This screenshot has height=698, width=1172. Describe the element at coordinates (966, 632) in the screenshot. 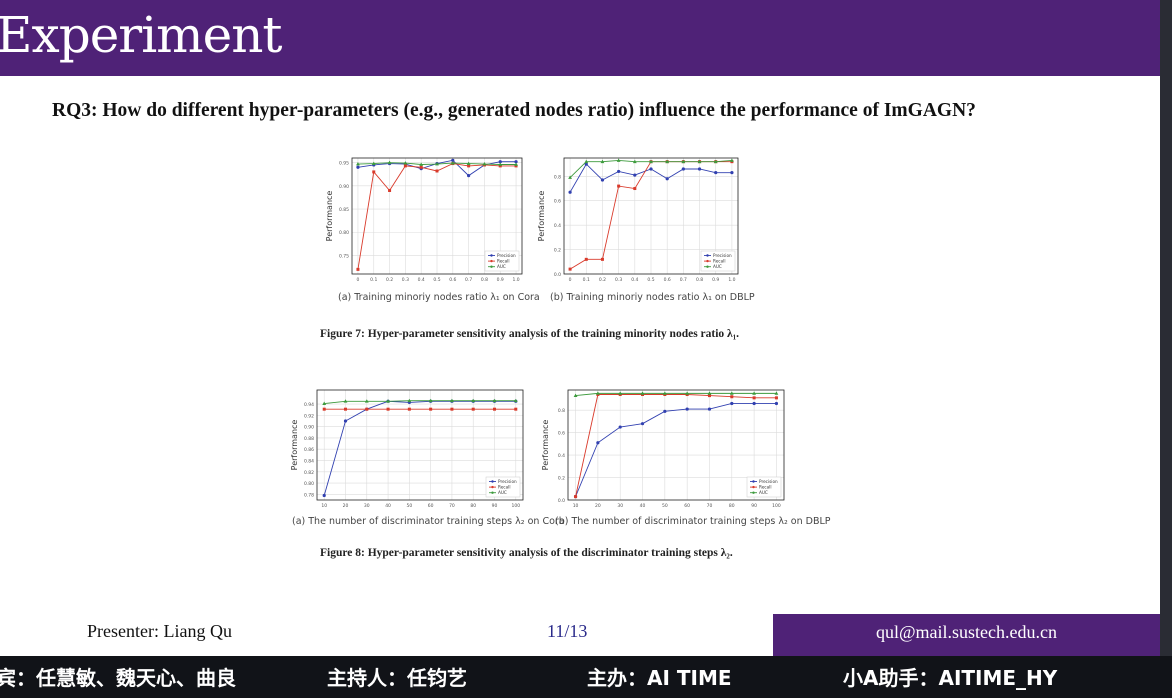

I see `footer-email: qul@mail.sustech.edu.cn` at that location.